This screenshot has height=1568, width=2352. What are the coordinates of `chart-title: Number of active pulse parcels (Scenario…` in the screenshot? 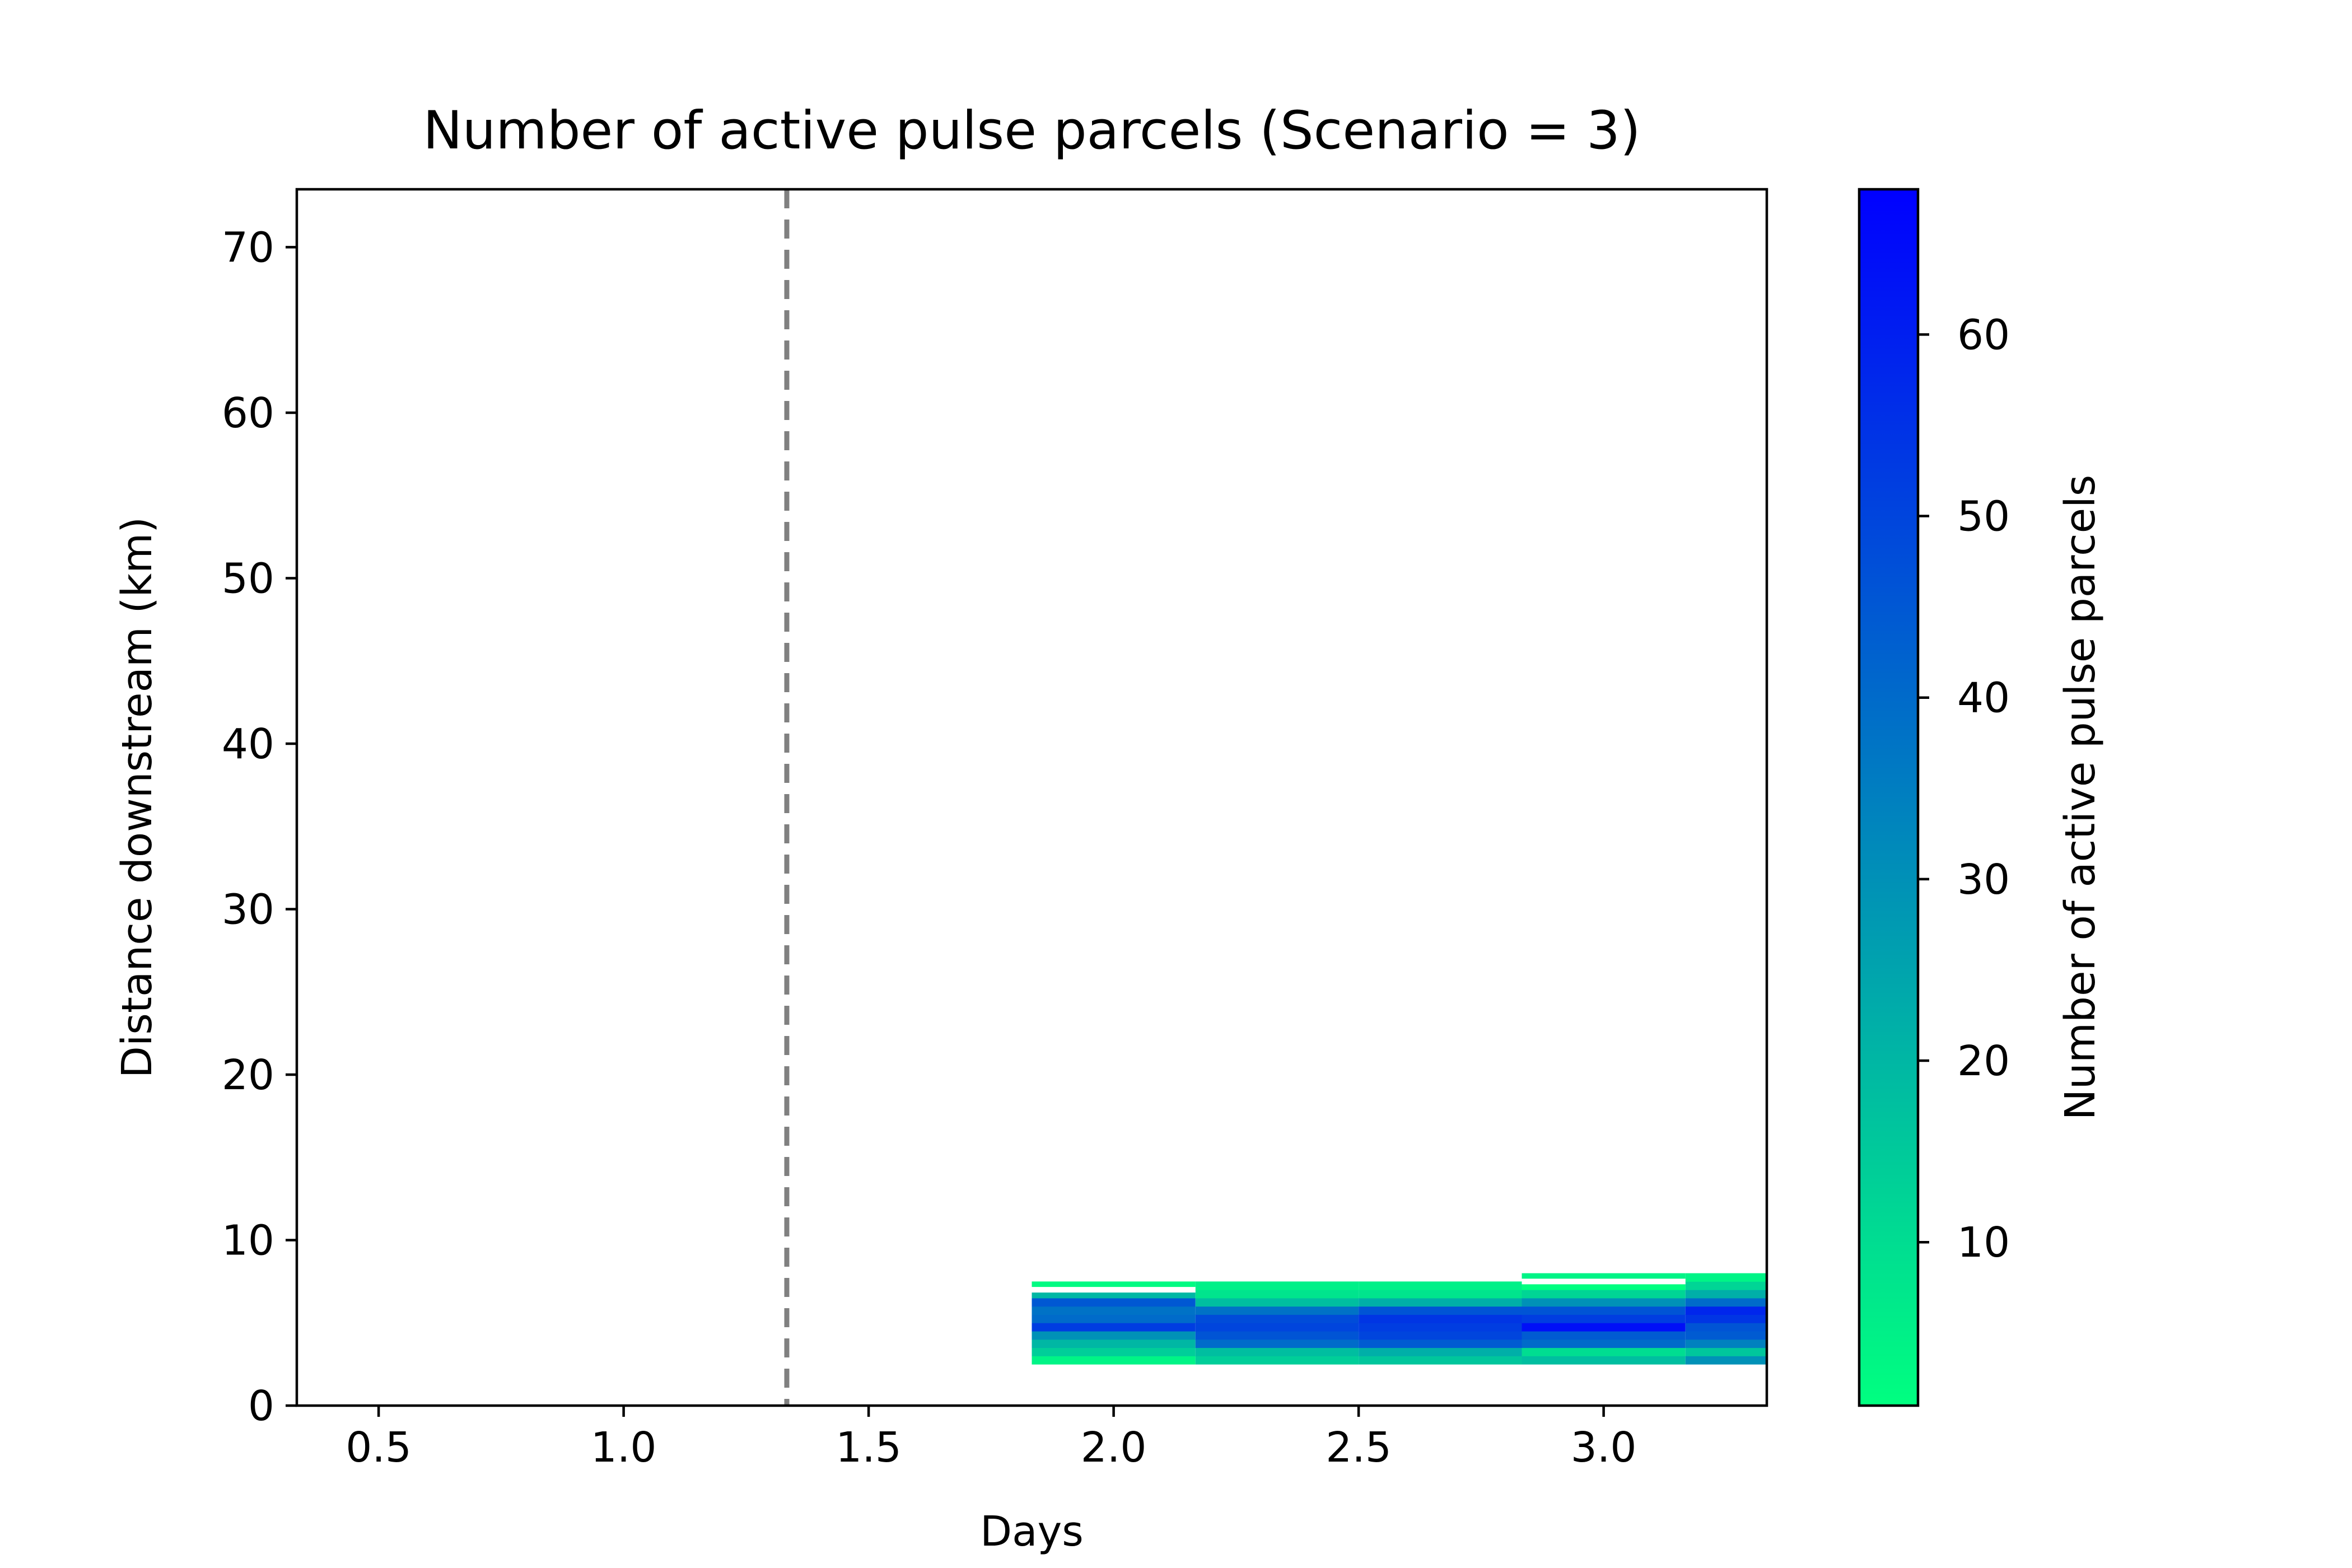 It's located at (1032, 131).